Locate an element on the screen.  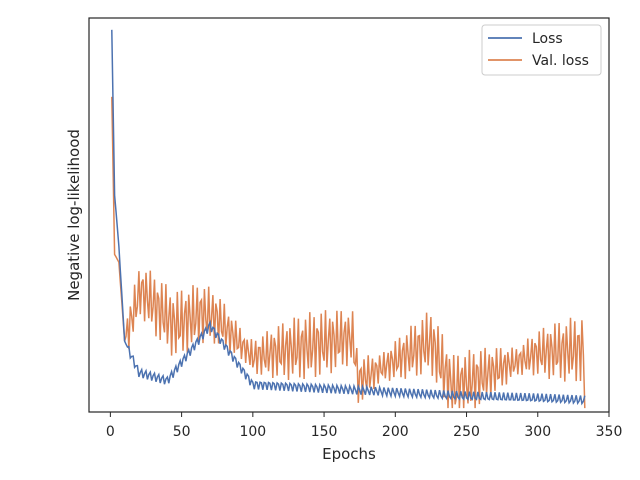
x-tick-label: 250 is located at coordinates (466, 432).